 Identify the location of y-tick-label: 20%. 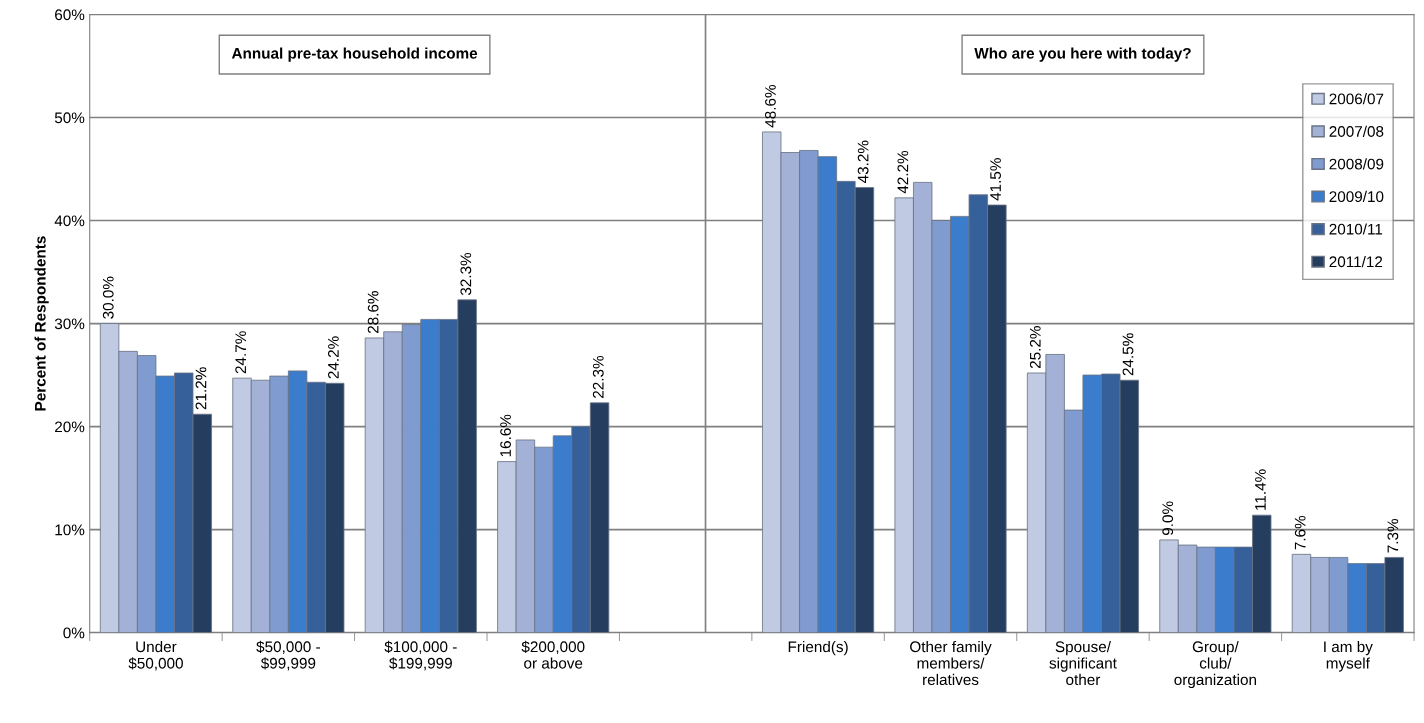
(70, 427).